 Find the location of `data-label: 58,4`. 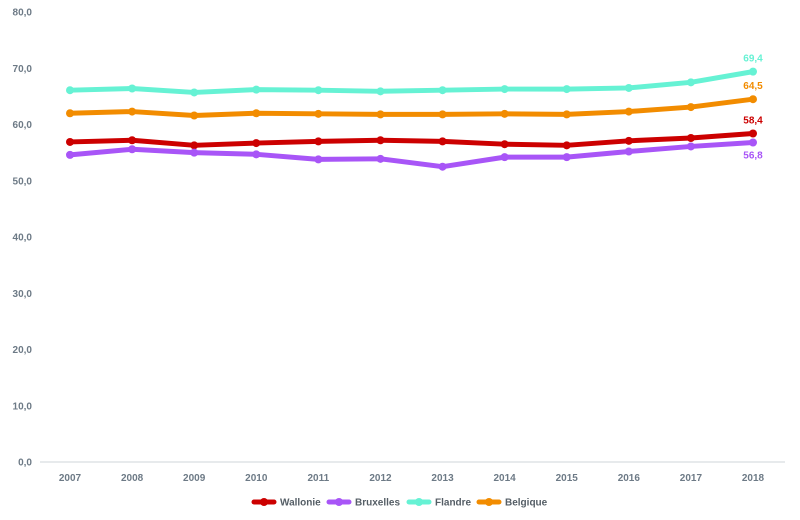

data-label: 58,4 is located at coordinates (753, 121).